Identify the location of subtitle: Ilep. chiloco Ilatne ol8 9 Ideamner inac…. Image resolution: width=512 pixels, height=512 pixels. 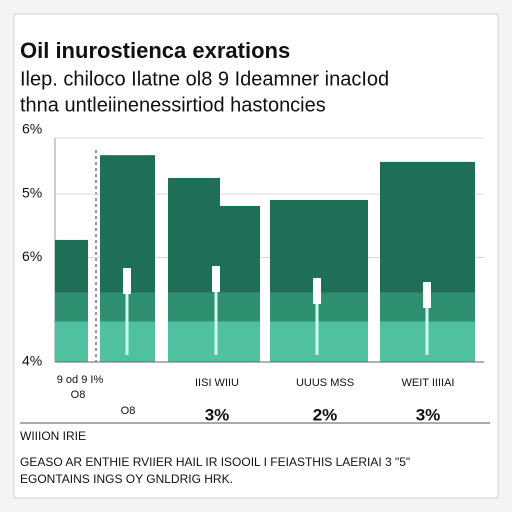
(204, 79).